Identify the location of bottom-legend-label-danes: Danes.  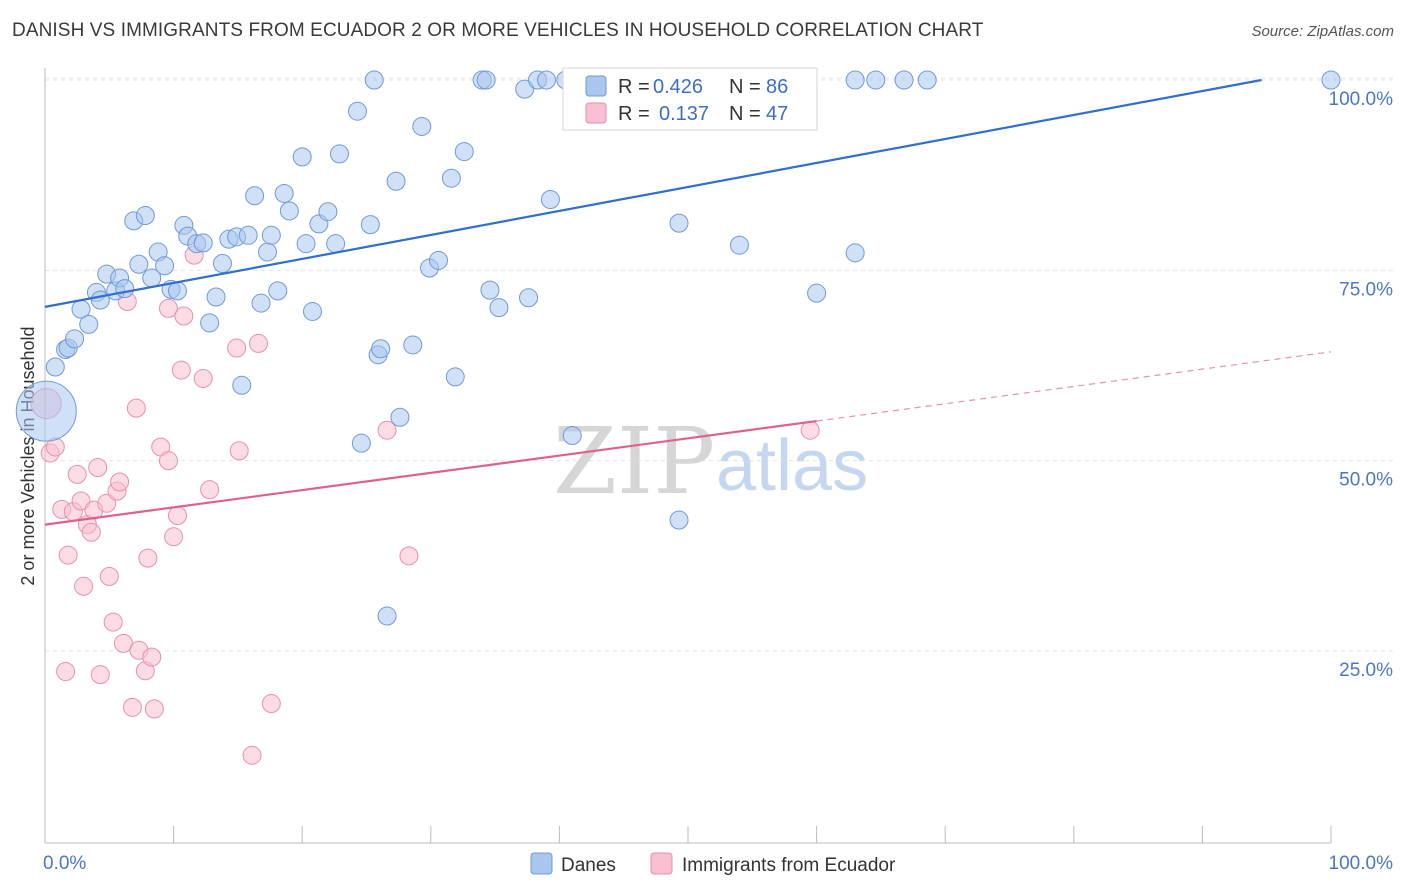
(588, 865).